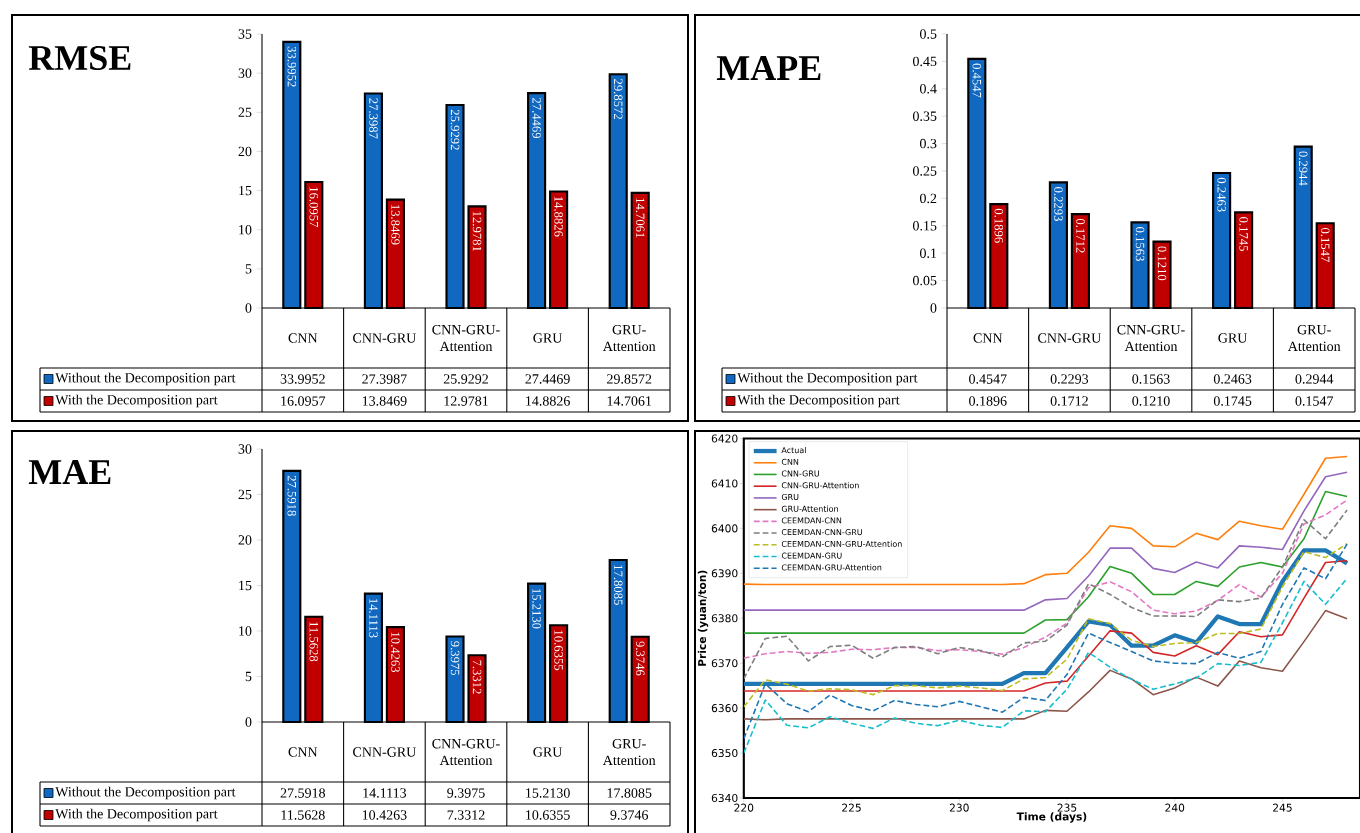 This screenshot has height=833, width=1360. What do you see at coordinates (1325, 244) in the screenshot?
I see `text: 0.1547` at bounding box center [1325, 244].